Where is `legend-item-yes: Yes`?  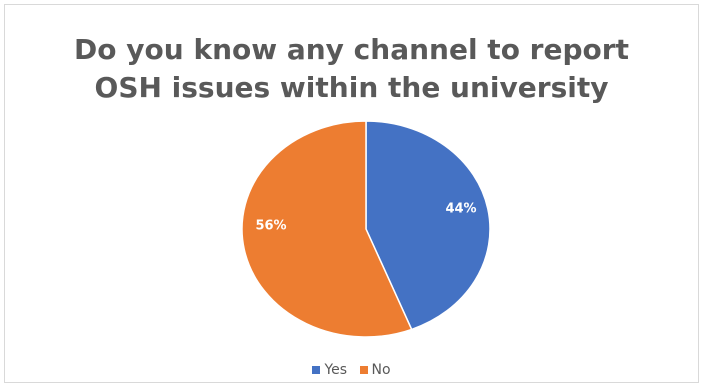 legend-item-yes: Yes is located at coordinates (329, 370).